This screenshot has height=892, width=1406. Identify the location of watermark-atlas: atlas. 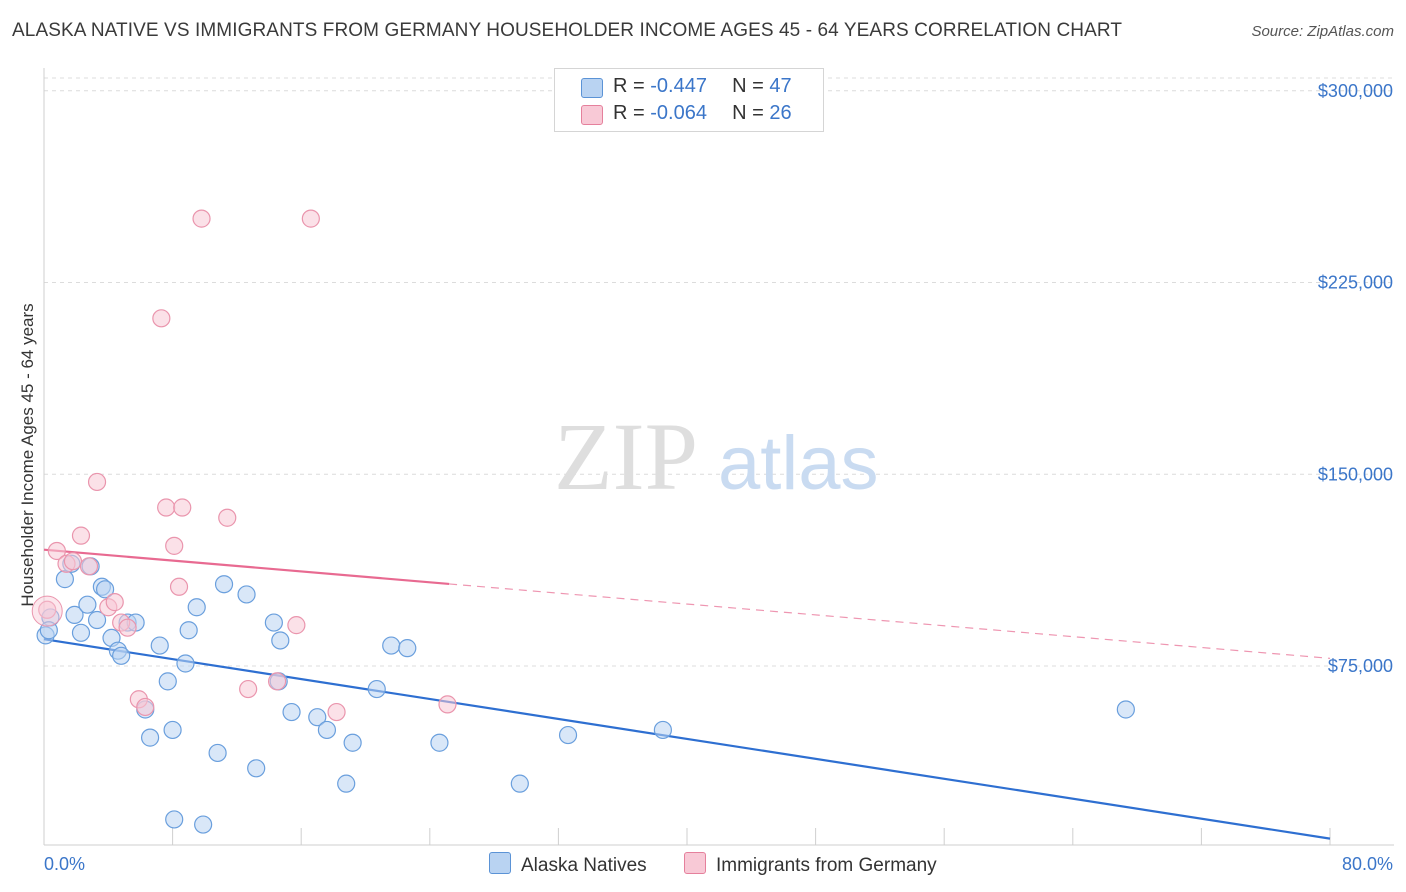
(798, 463).